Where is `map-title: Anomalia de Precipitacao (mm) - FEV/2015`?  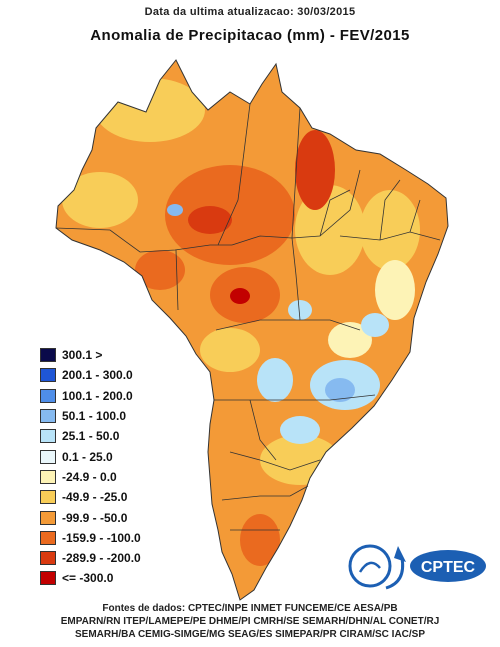 map-title: Anomalia de Precipitacao (mm) - FEV/2015 is located at coordinates (250, 35).